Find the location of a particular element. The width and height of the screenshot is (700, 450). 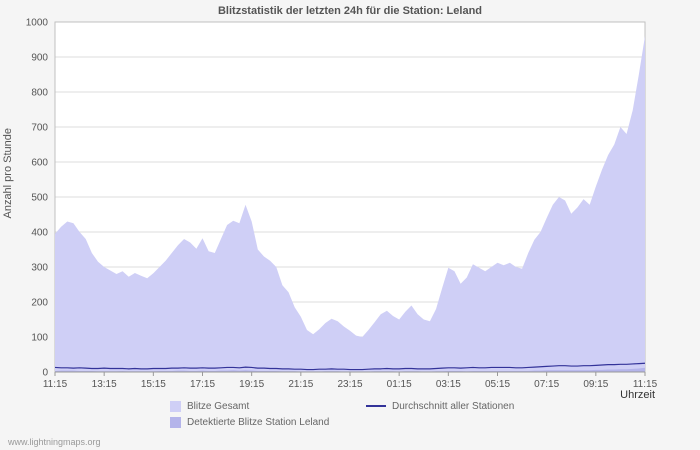

svg-text: 17:15 is located at coordinates (202, 384).